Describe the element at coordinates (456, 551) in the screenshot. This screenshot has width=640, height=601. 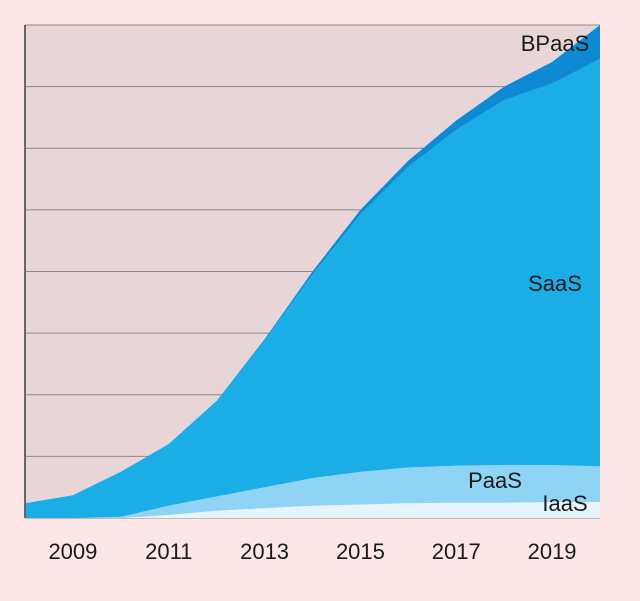
I see `x-tick-label: 2017` at that location.